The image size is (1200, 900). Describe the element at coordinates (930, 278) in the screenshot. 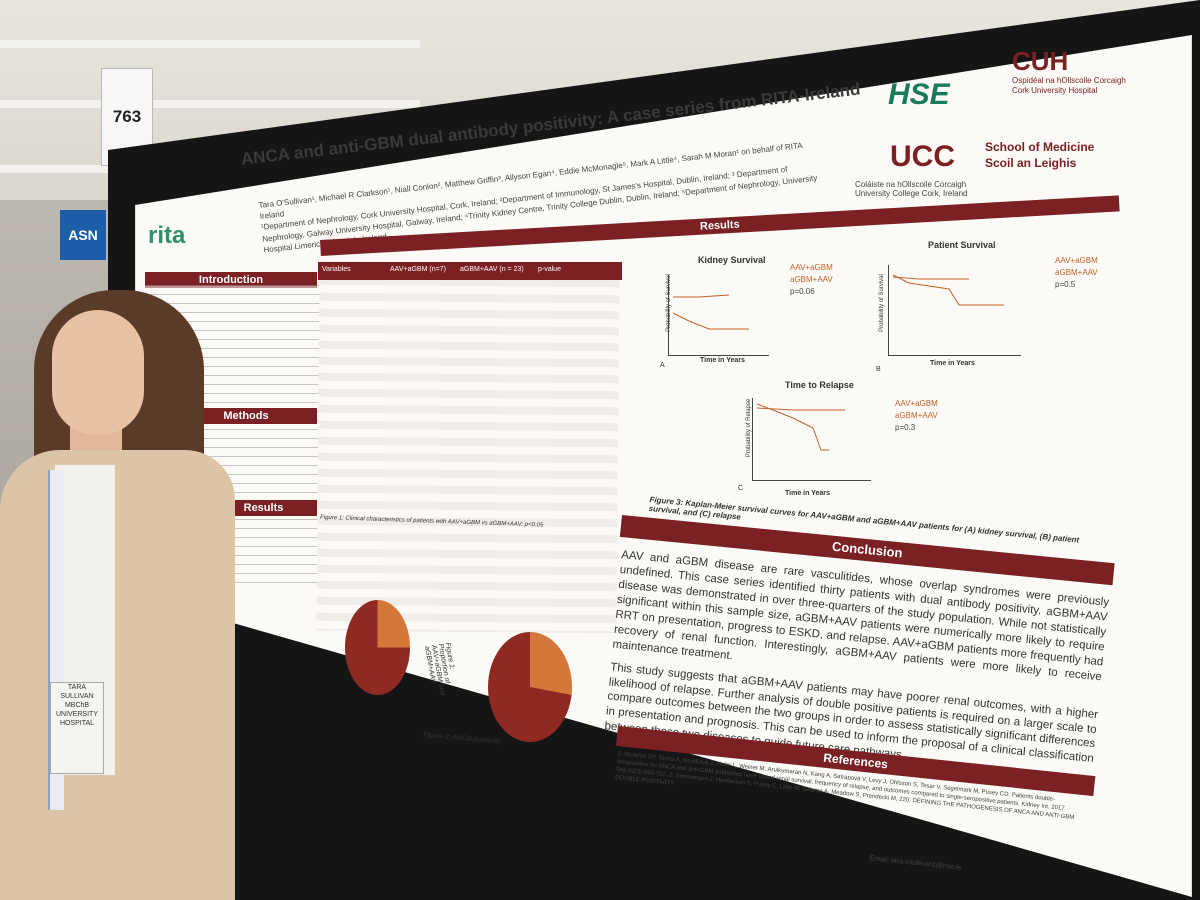

I see `patient-curve-aav-agbm` at that location.